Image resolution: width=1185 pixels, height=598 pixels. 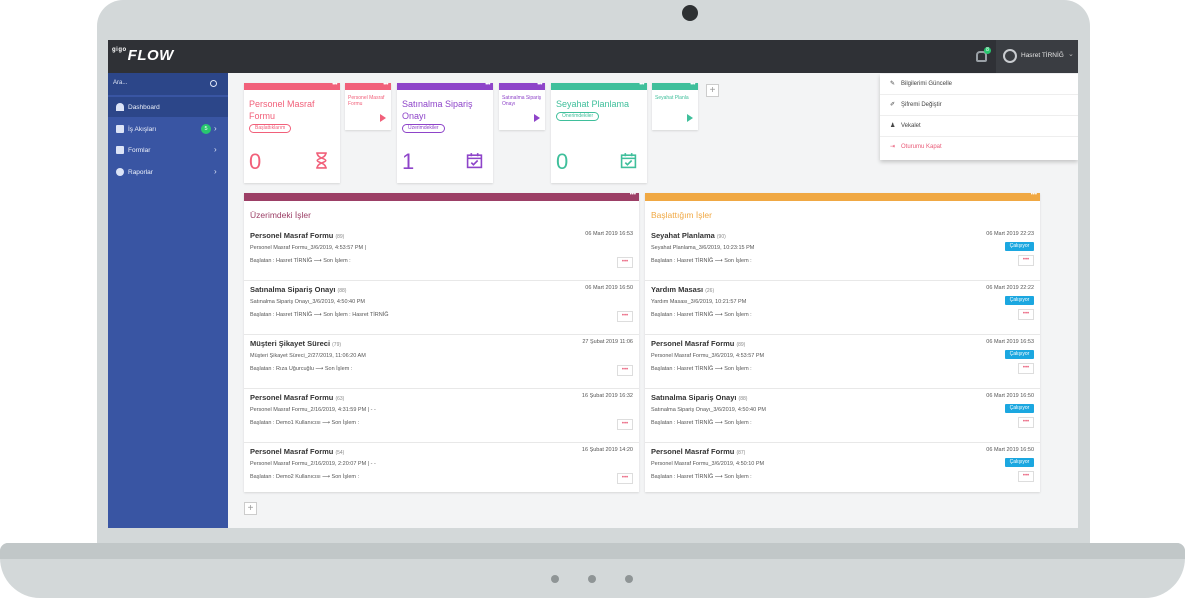 I want to click on task-title: Satınalma Sipariş Onayı (88), so click(x=298, y=289).